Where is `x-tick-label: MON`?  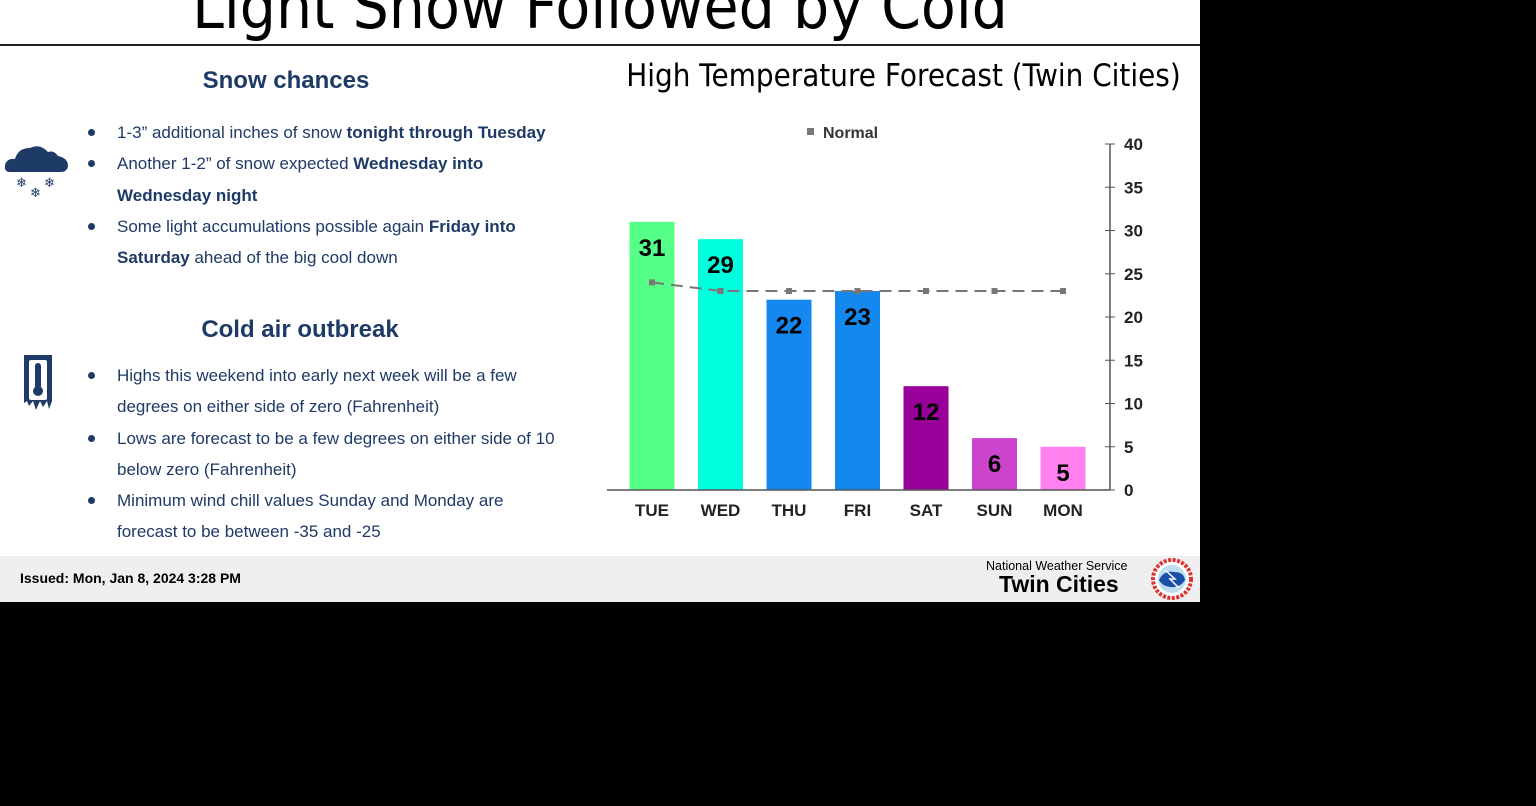
x-tick-label: MON is located at coordinates (1063, 510).